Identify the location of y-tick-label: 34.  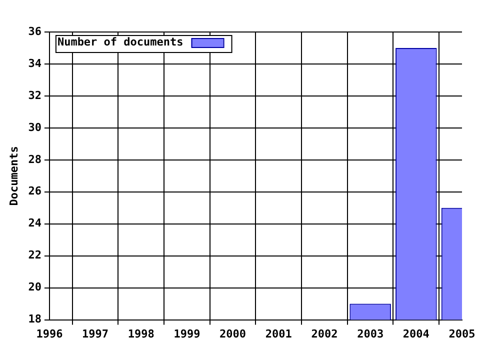
(35, 63).